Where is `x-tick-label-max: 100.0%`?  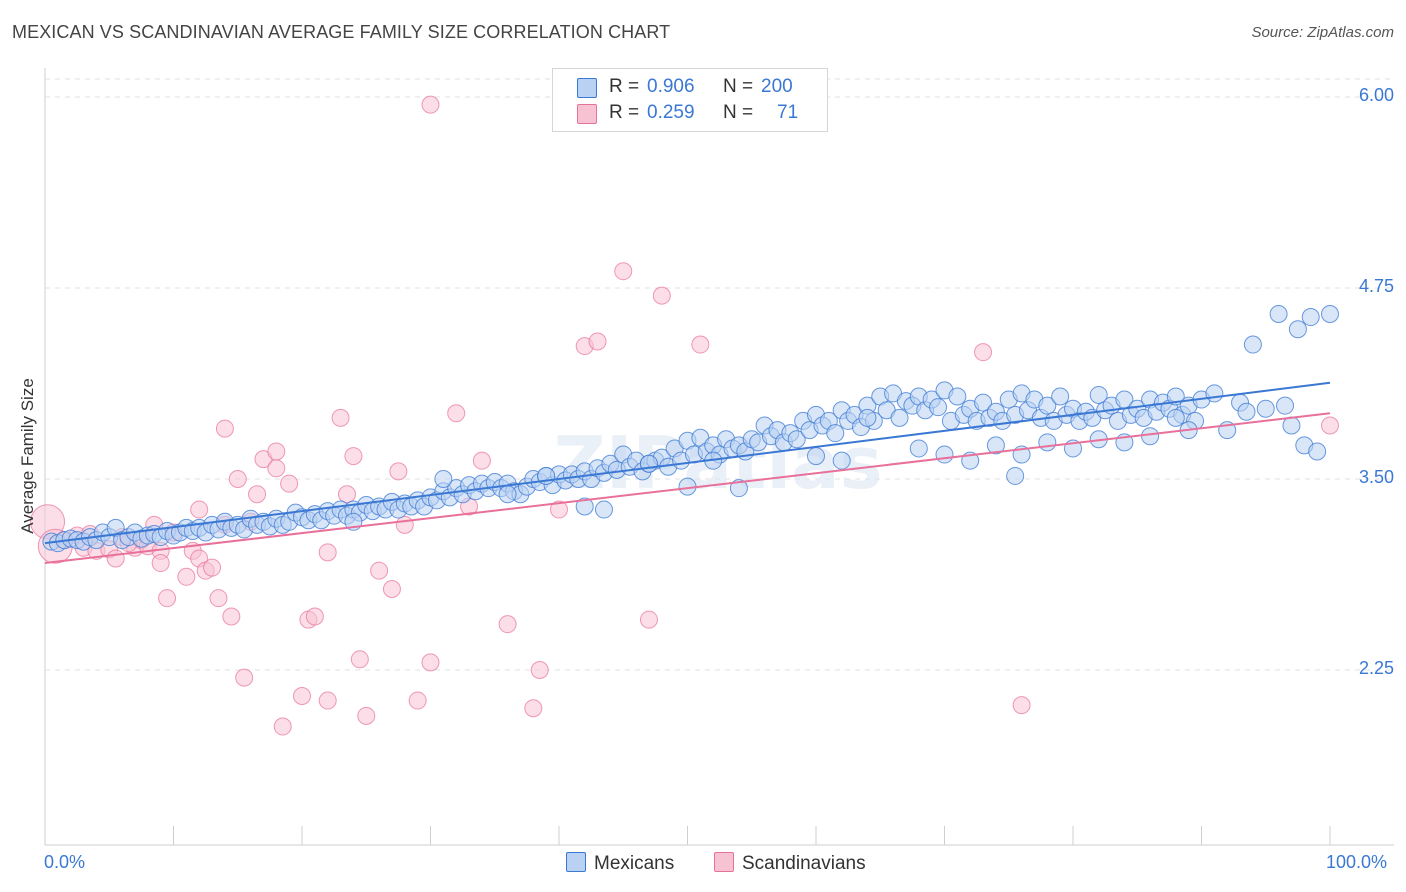
x-tick-label-max: 100.0% is located at coordinates (1357, 862).